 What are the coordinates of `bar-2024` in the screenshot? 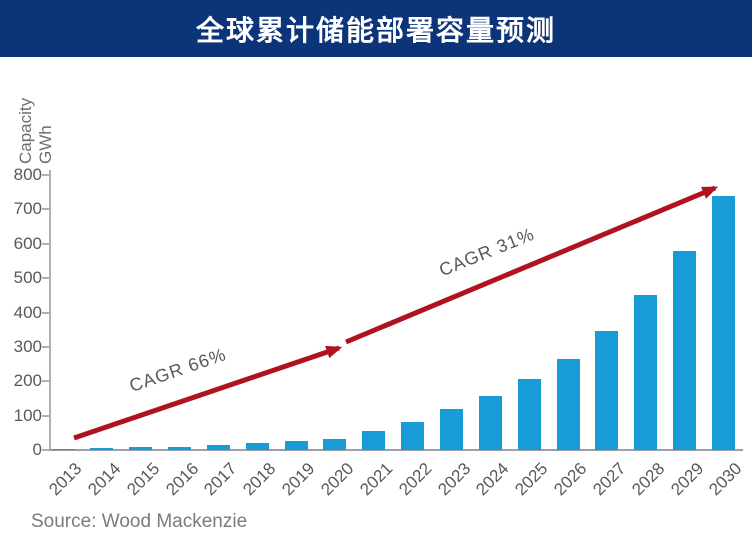 It's located at (490, 422).